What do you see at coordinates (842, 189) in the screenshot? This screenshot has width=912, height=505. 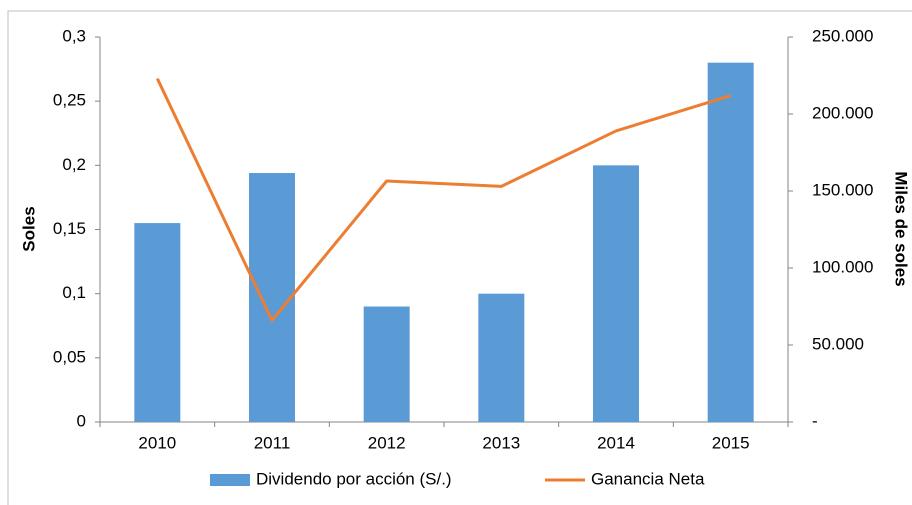 I see `y2-tick-label: 150.000` at bounding box center [842, 189].